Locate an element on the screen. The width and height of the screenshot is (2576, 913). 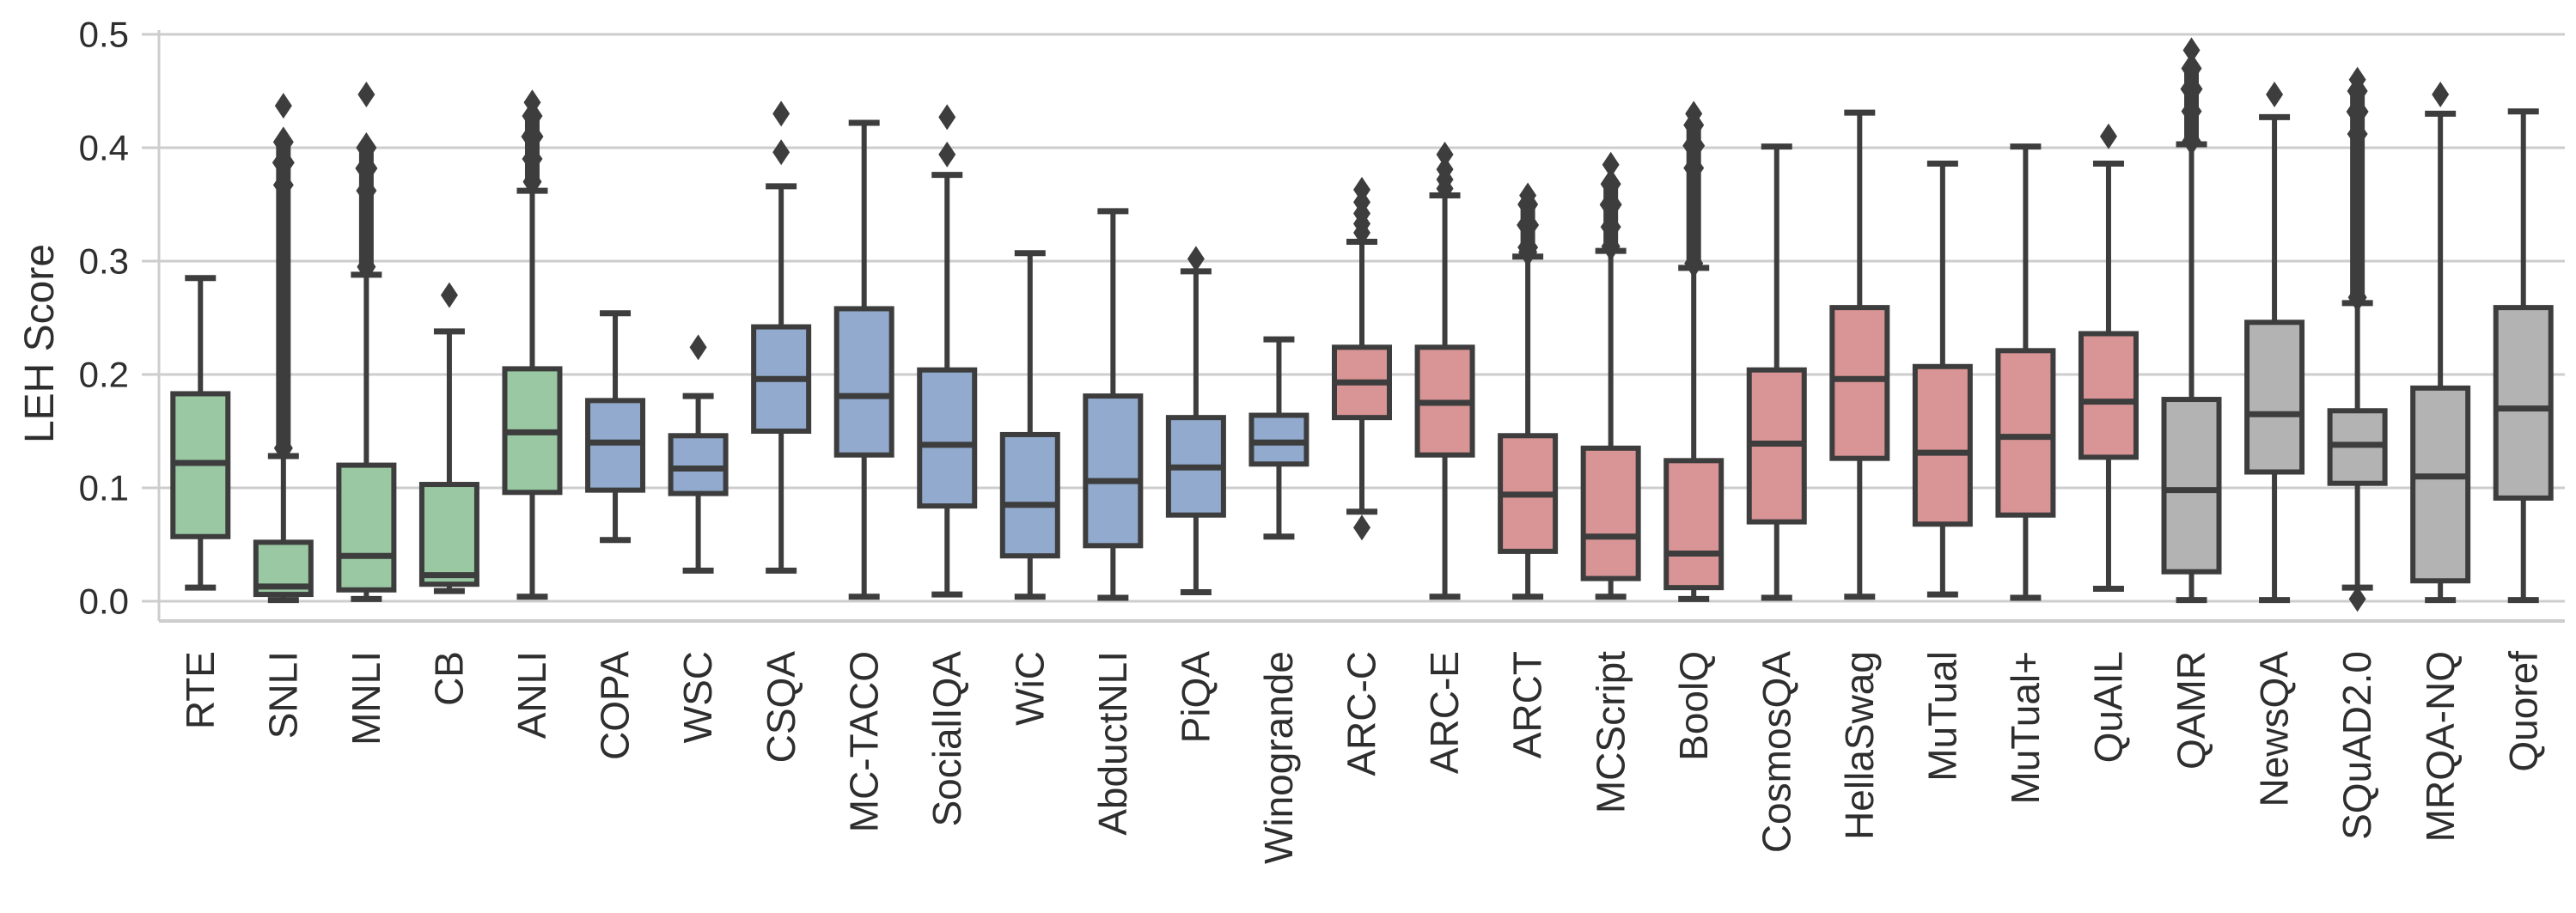
box-Winogrande is located at coordinates (1278, 438).